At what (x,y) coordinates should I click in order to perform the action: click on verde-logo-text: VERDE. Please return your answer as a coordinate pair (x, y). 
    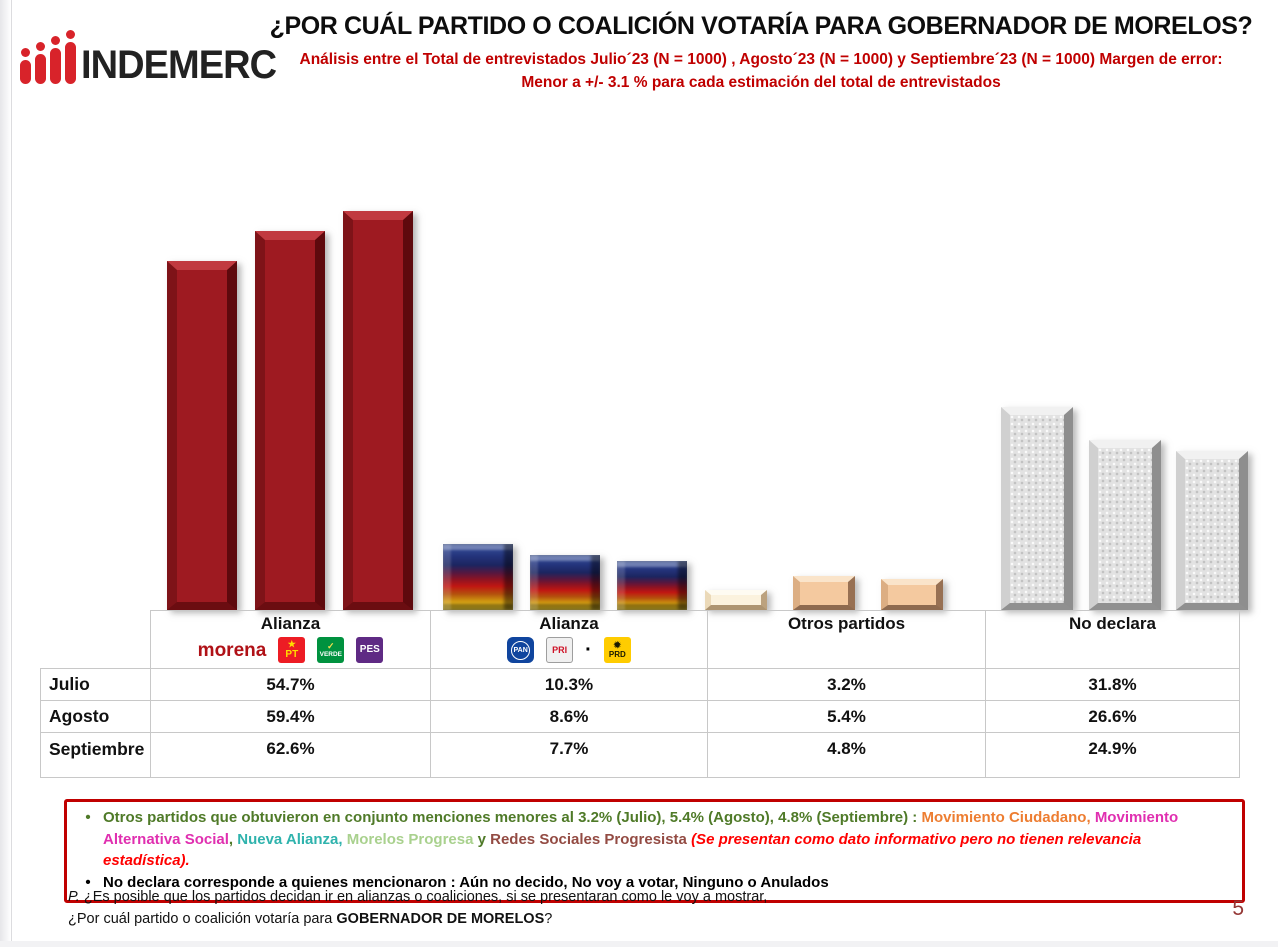
    Looking at the image, I should click on (331, 654).